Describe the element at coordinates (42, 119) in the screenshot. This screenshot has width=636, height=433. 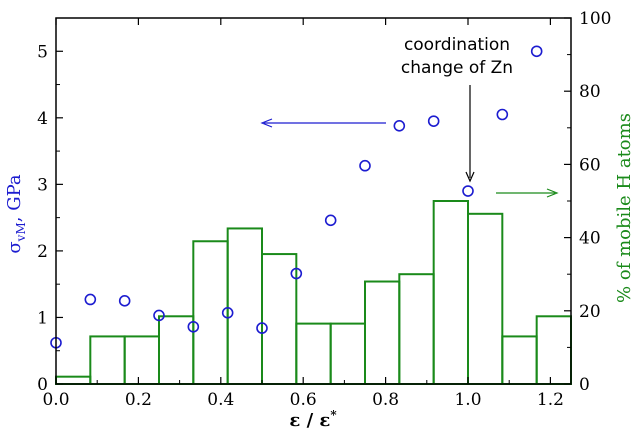
I see `y-left-tick-label: 4` at that location.